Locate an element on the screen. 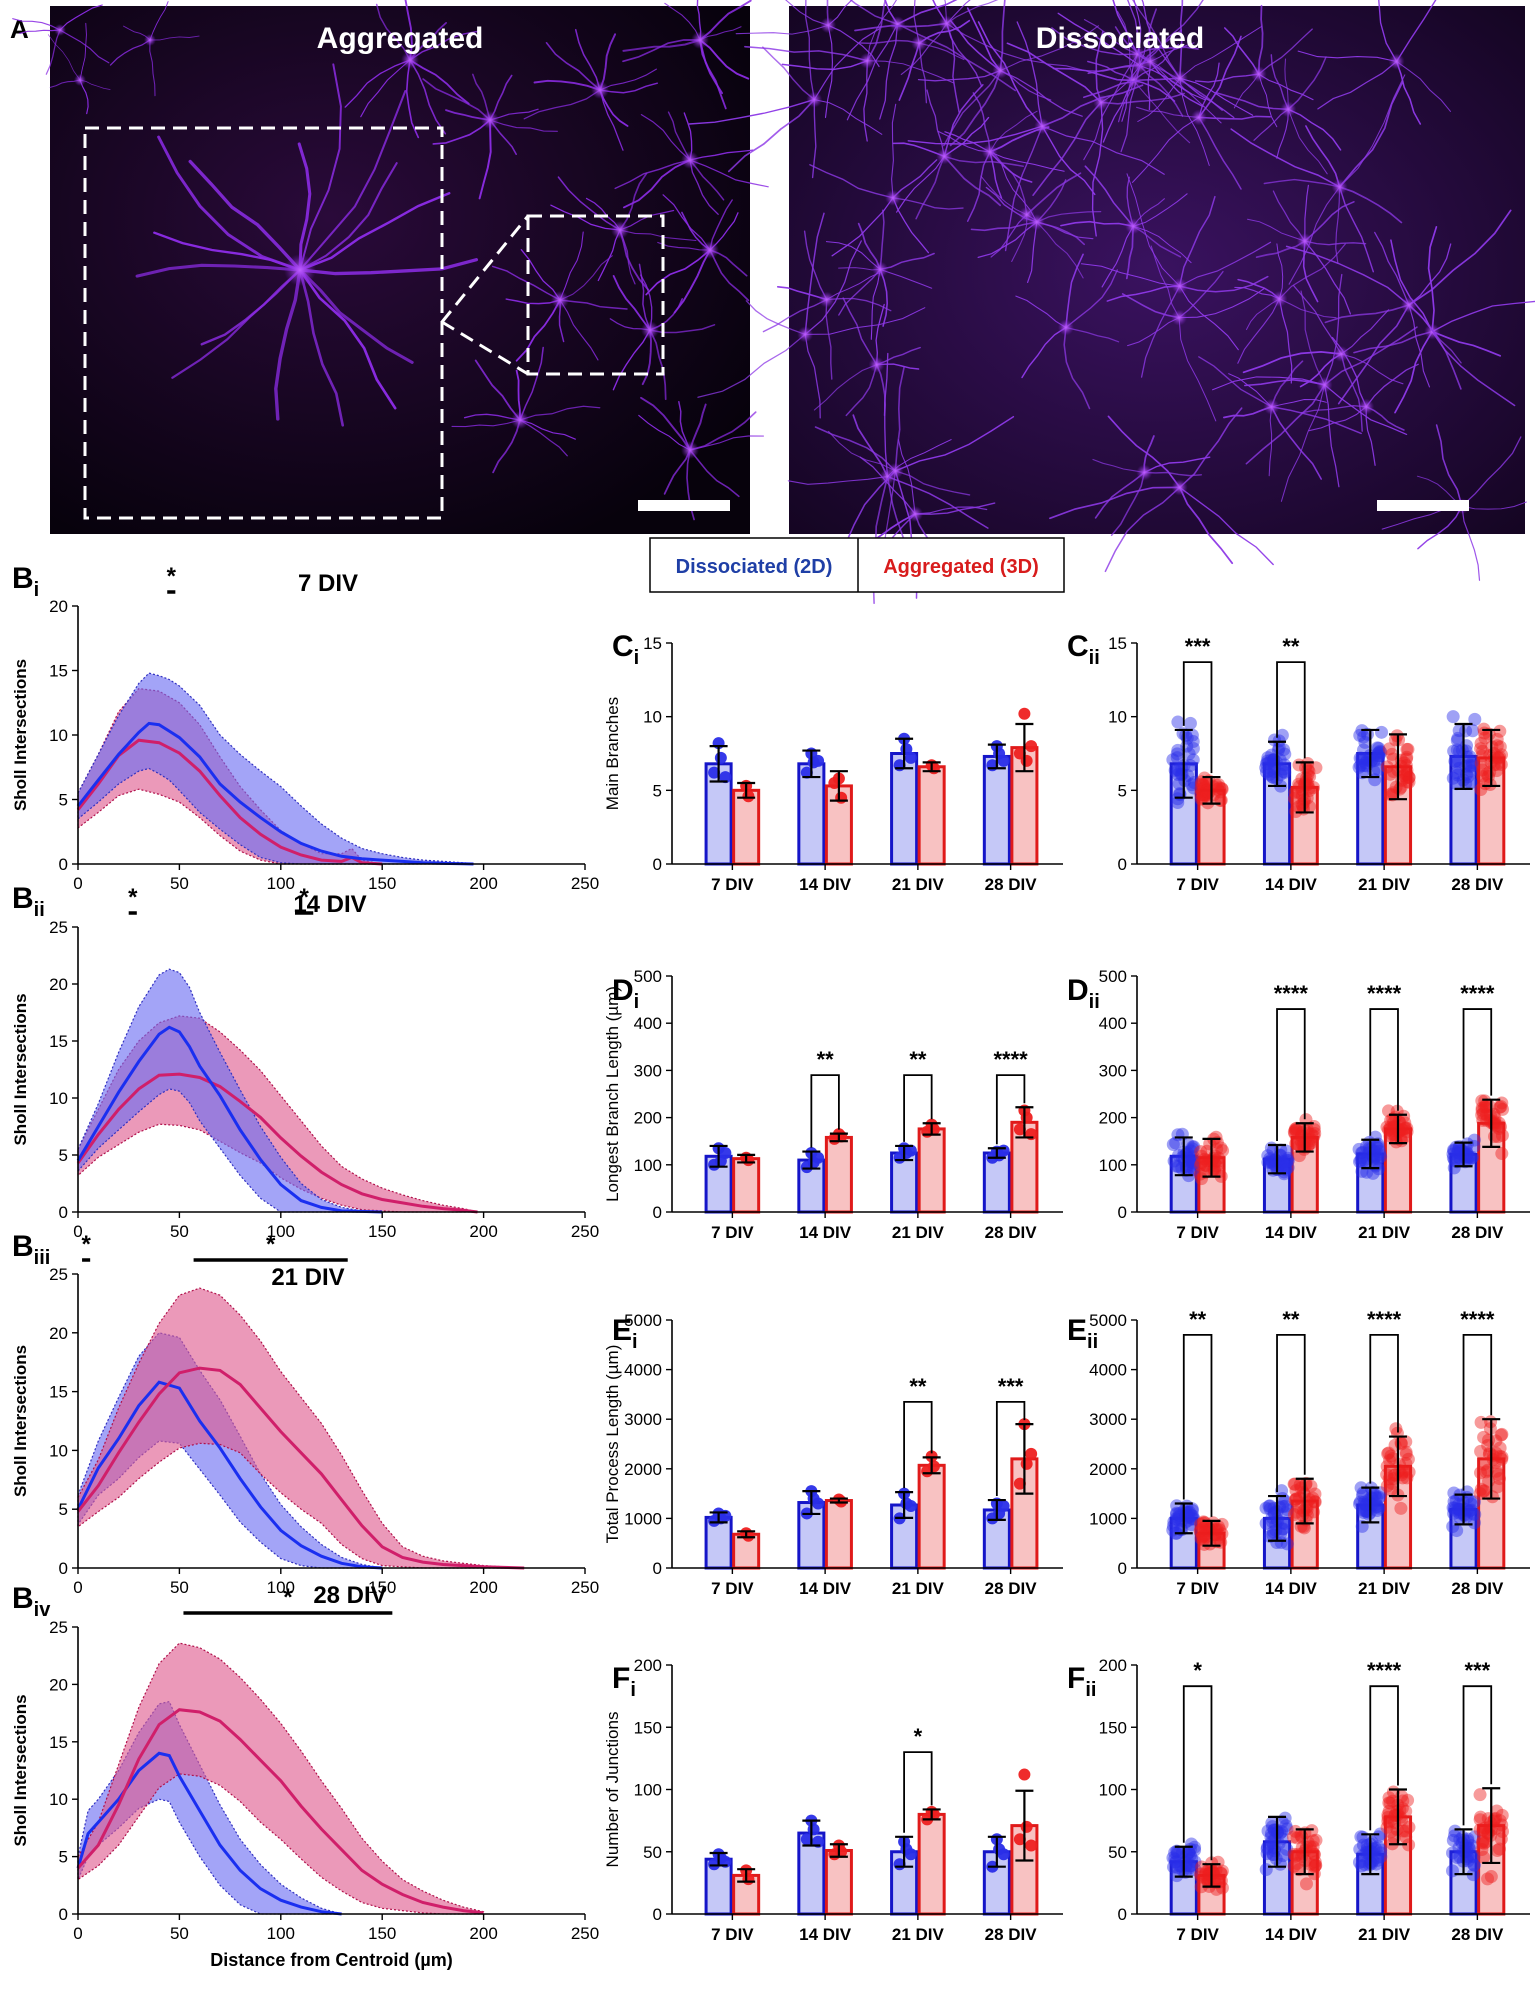 The height and width of the screenshot is (1995, 1535). x-tick-label: 7 DIV is located at coordinates (732, 1588).